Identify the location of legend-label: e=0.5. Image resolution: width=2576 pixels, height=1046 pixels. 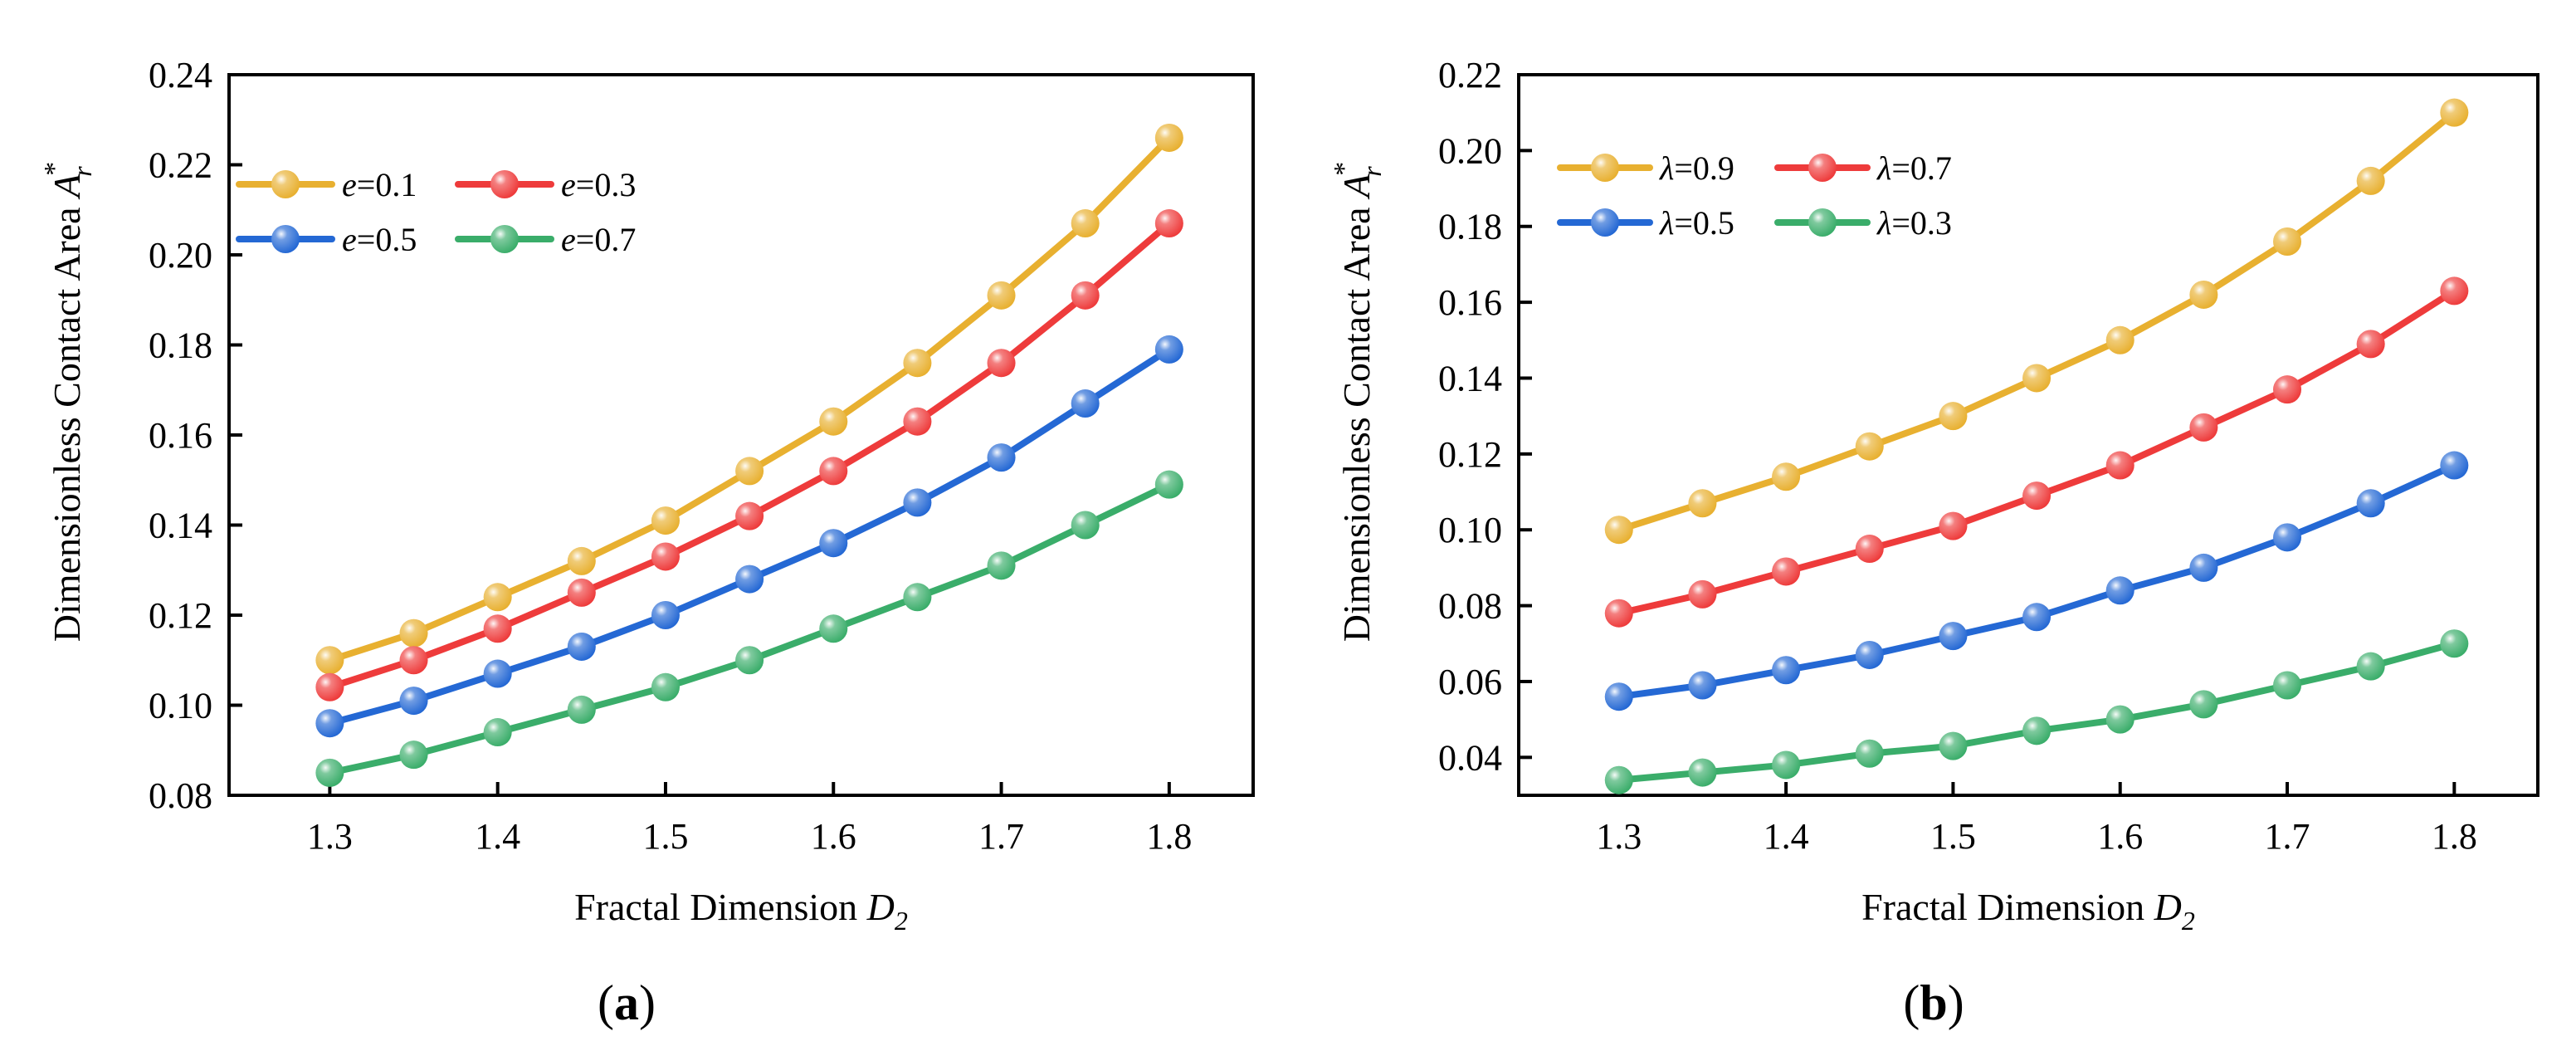
(380, 240).